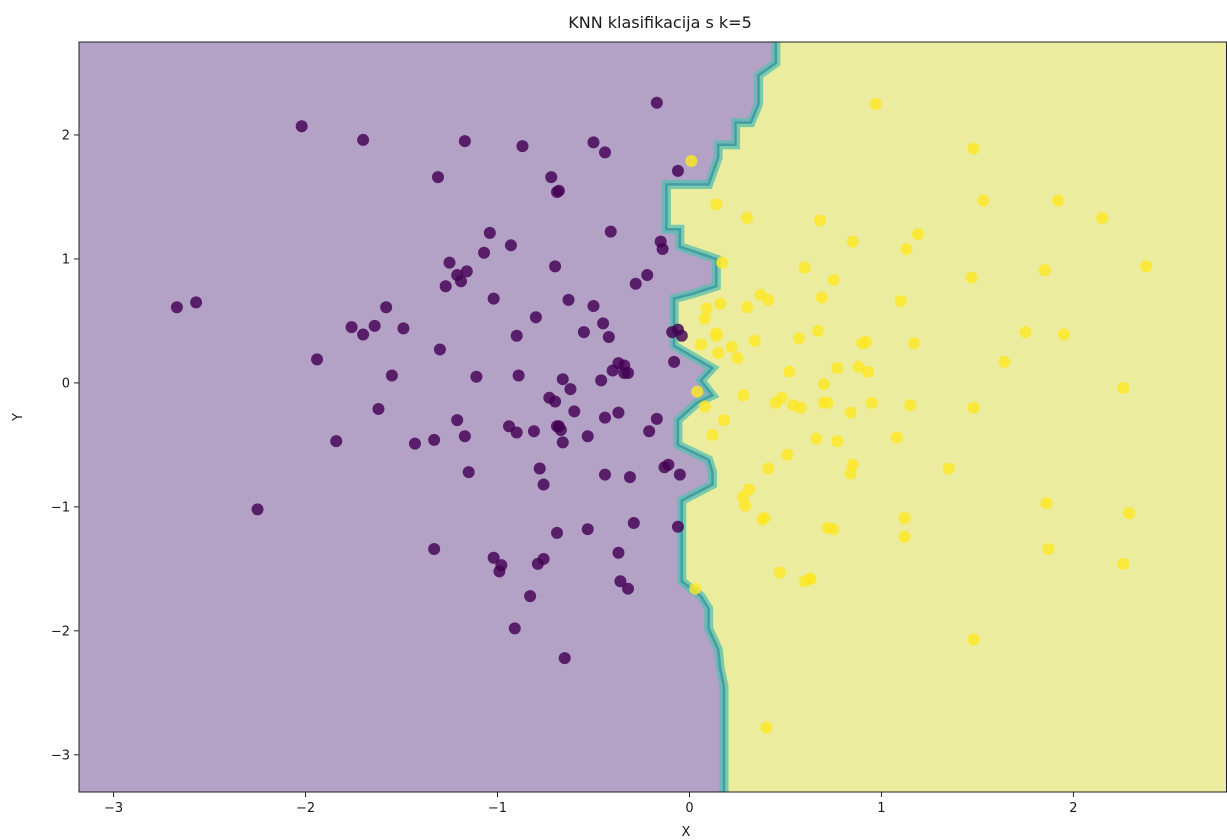 The image size is (1227, 840). Describe the element at coordinates (686, 832) in the screenshot. I see `x-axis-label: X` at that location.